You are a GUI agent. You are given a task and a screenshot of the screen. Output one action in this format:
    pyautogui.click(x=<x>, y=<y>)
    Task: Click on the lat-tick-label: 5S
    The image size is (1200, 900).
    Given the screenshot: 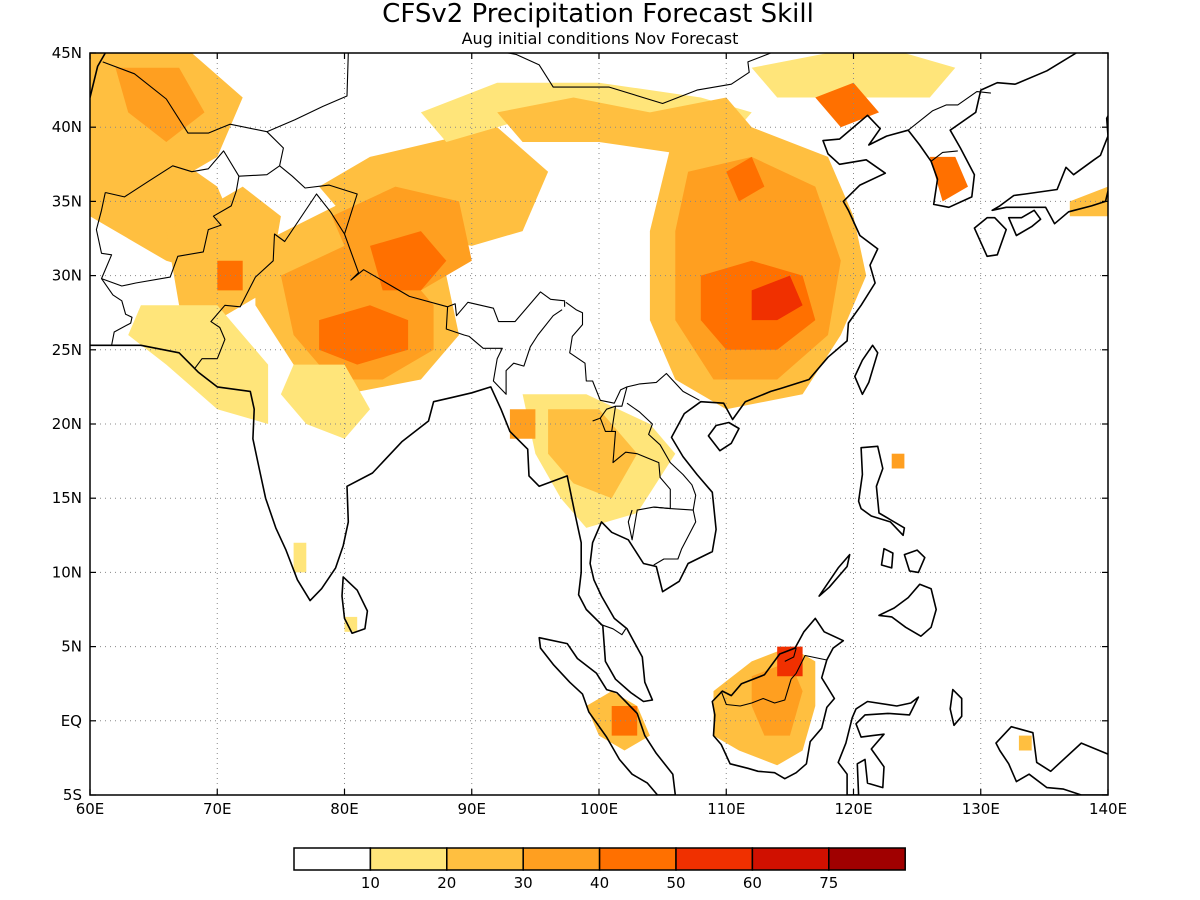 What is the action you would take?
    pyautogui.click(x=72, y=795)
    